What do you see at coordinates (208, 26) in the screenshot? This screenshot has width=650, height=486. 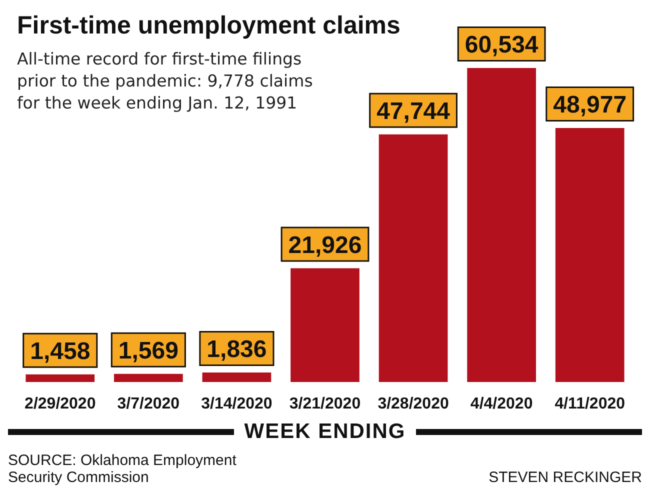 I see `chart-title: First-time unemployment claims` at bounding box center [208, 26].